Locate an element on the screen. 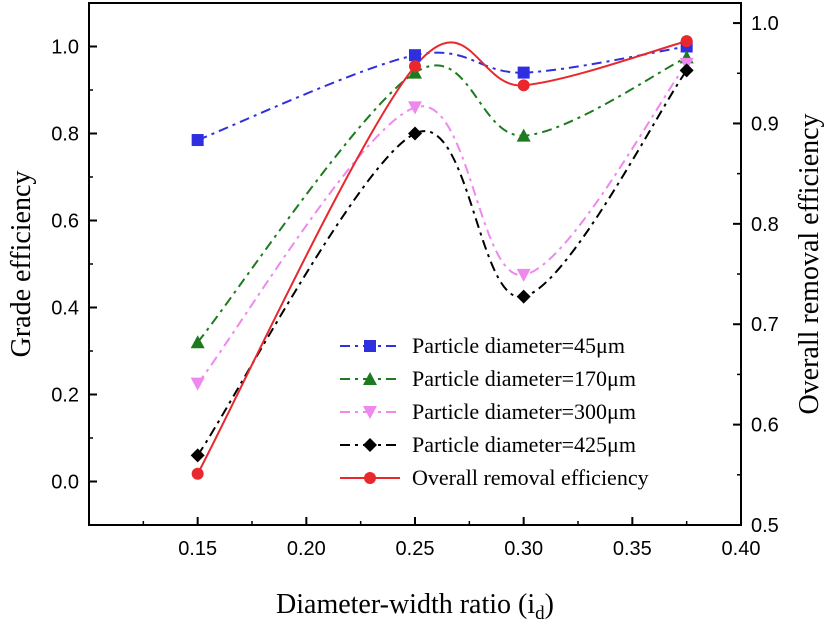 This screenshot has height=625, width=830. x-axis-ticks: 0.15 0.20 0.25 0.30 0.35 0.40 is located at coordinates (451, 538).